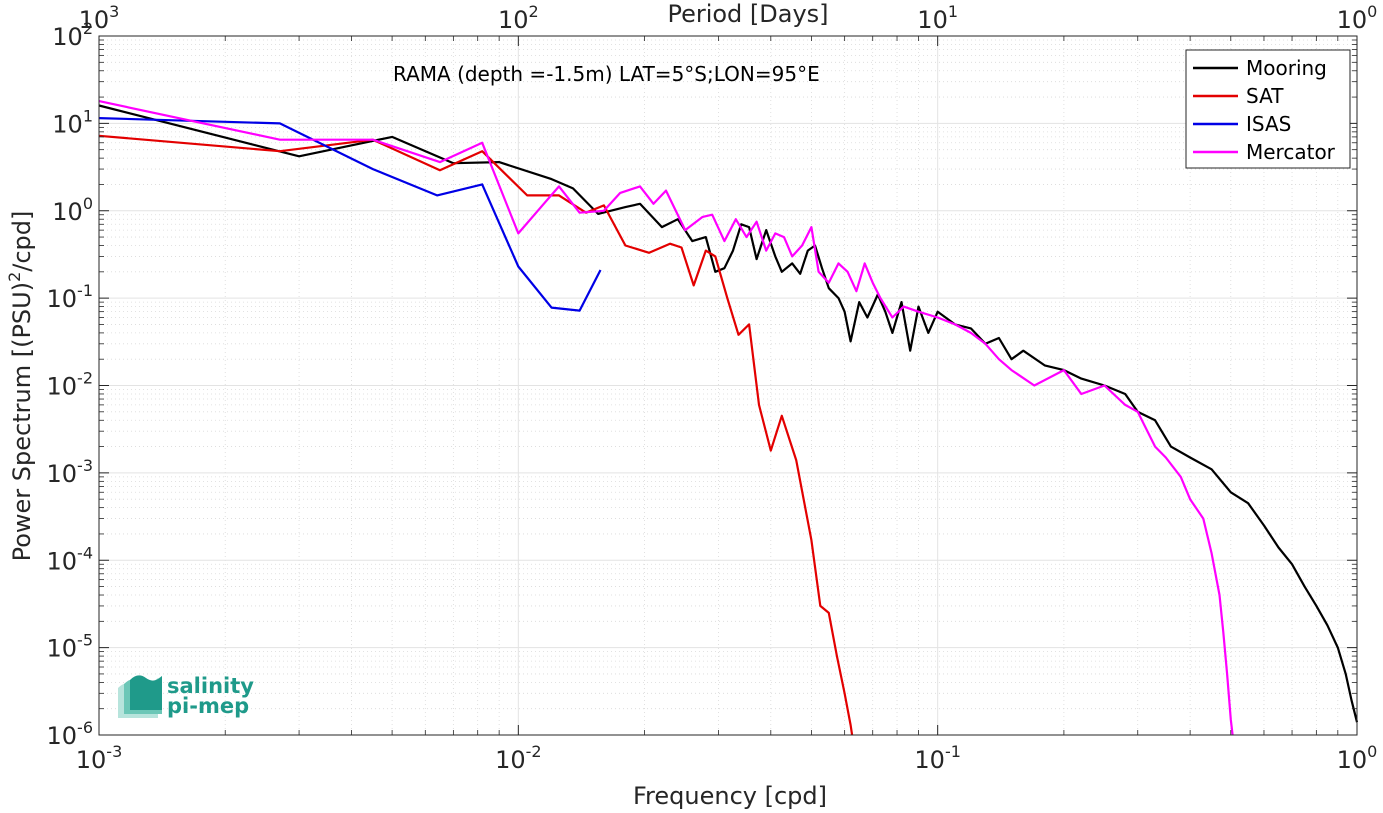 Image resolution: width=1383 pixels, height=813 pixels. I want to click on y-axis-label-sup: 2, so click(14, 277).